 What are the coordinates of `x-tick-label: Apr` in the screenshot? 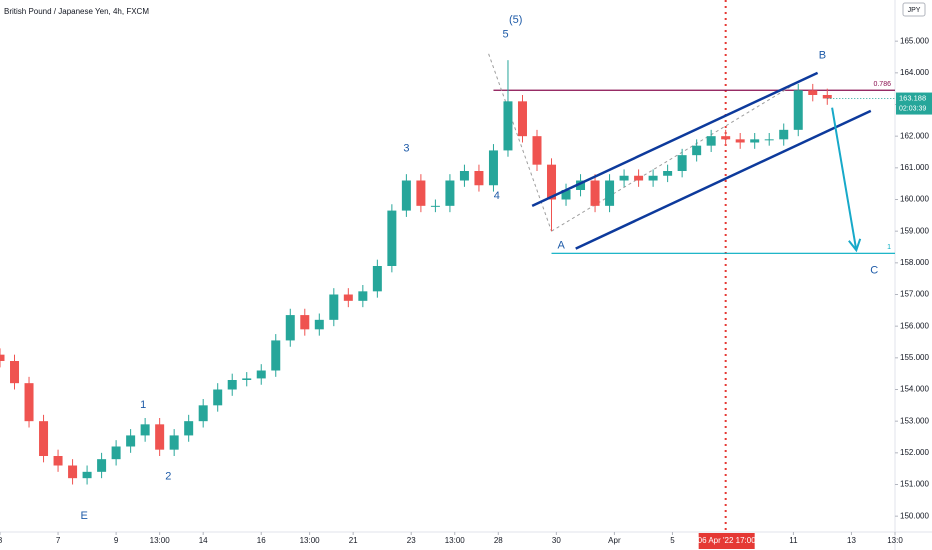 It's located at (614, 540).